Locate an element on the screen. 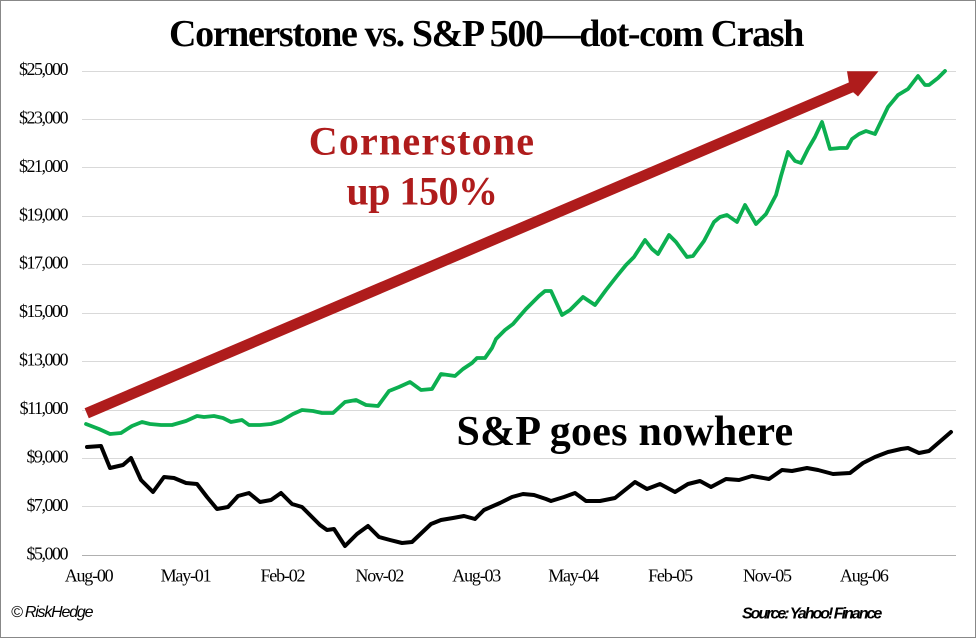  svg-text: $23,000 is located at coordinates (44, 117).